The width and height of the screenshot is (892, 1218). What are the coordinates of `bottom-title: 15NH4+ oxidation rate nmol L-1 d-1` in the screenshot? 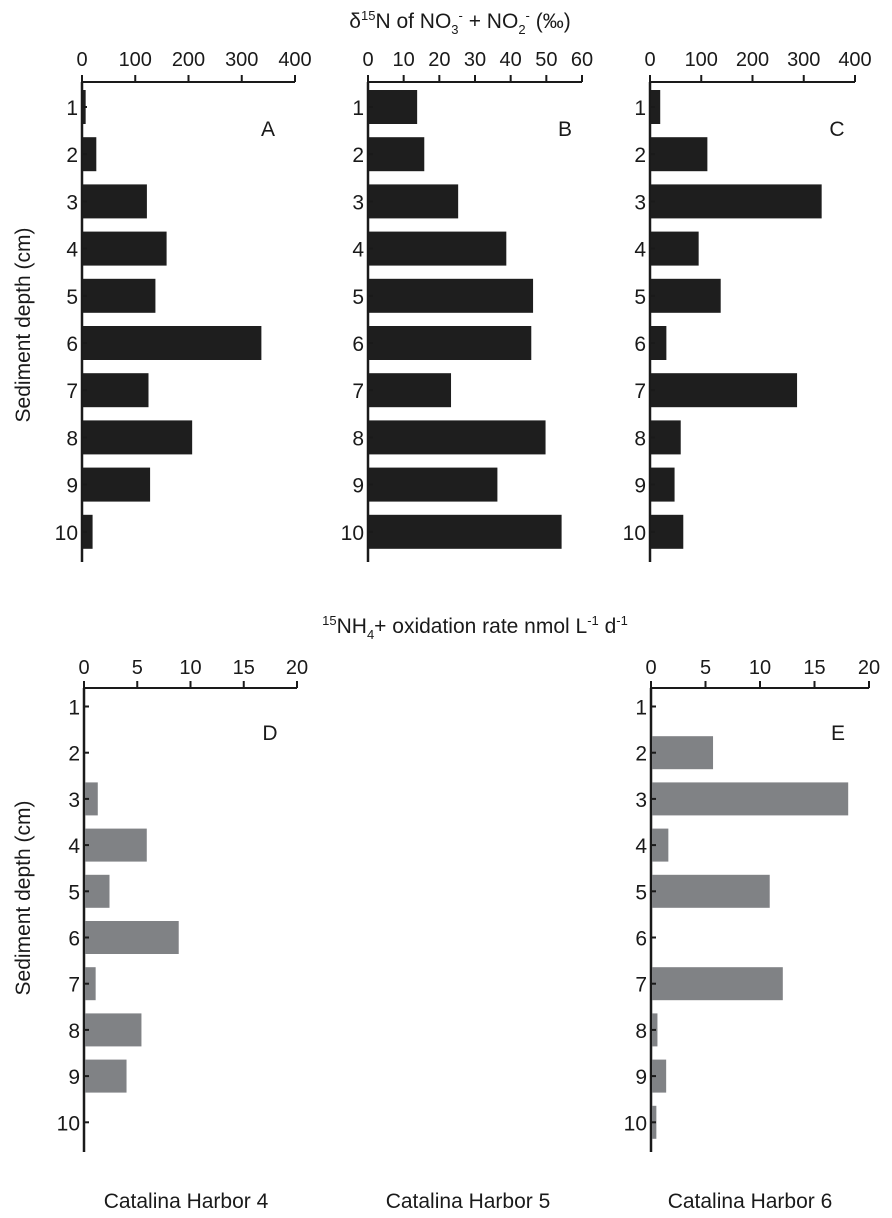 It's located at (475, 627).